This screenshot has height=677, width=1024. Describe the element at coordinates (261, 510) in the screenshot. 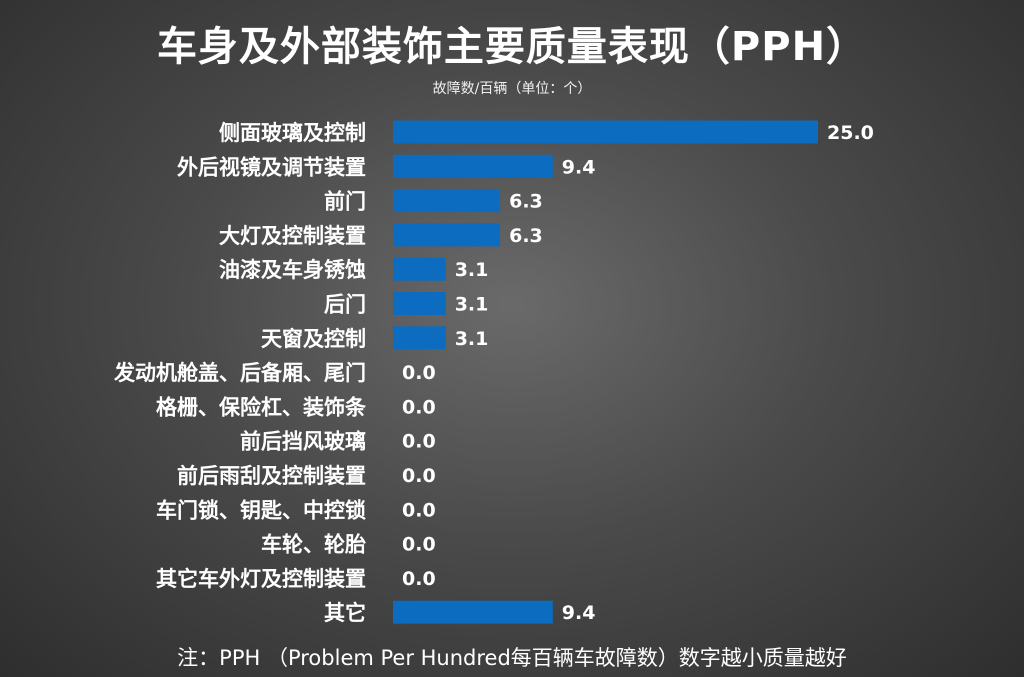

I see `category-label: 车门锁、钥匙、中控锁` at that location.